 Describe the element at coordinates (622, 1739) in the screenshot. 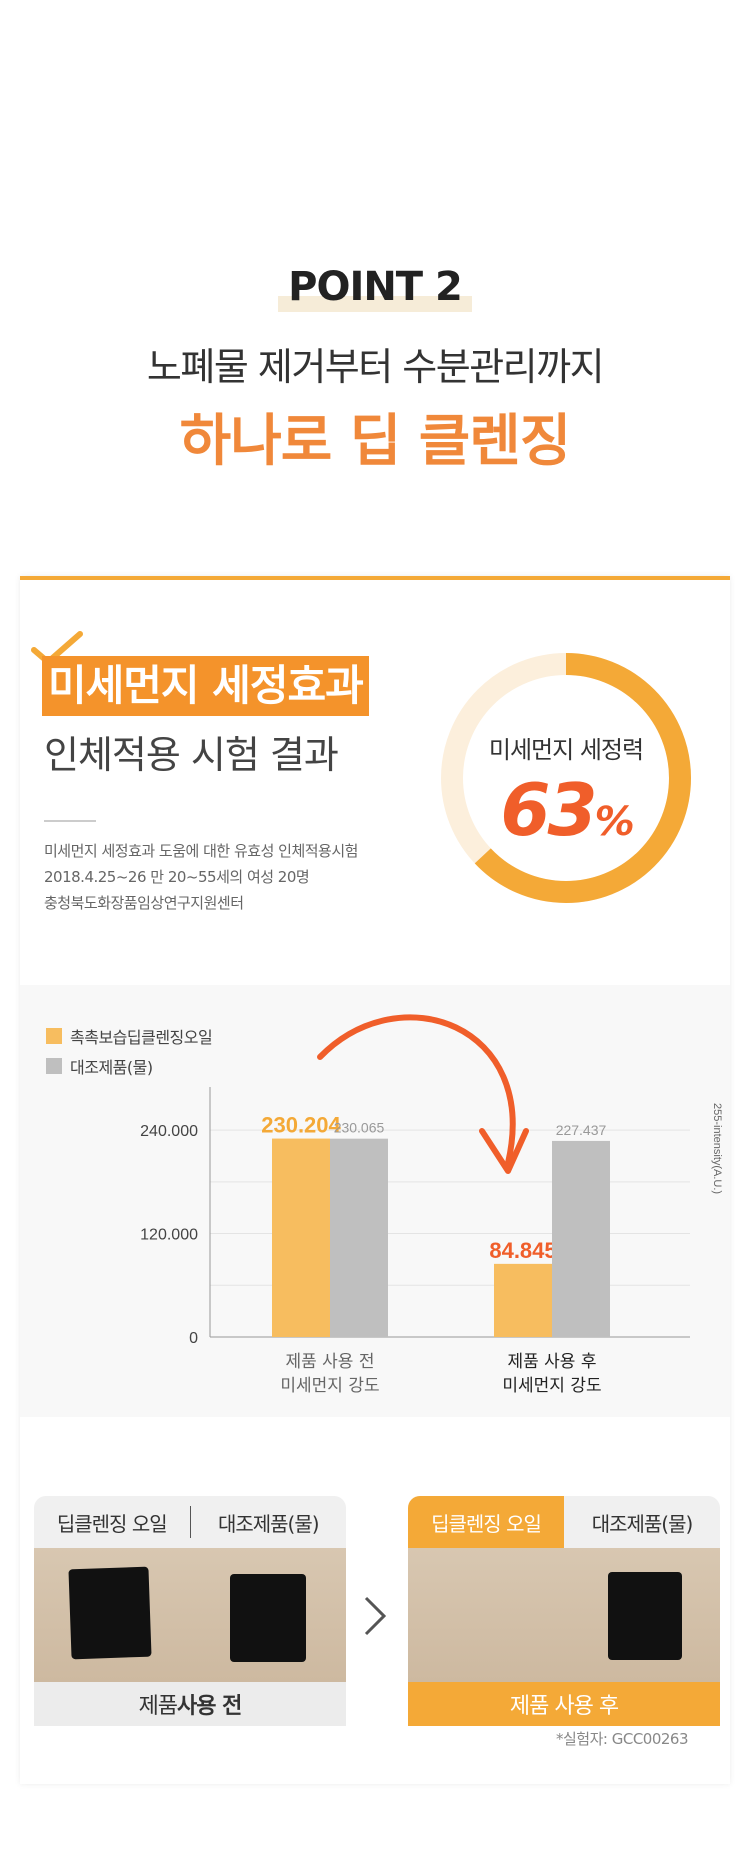

I see `tester-note: *실험자: GCC00263` at that location.